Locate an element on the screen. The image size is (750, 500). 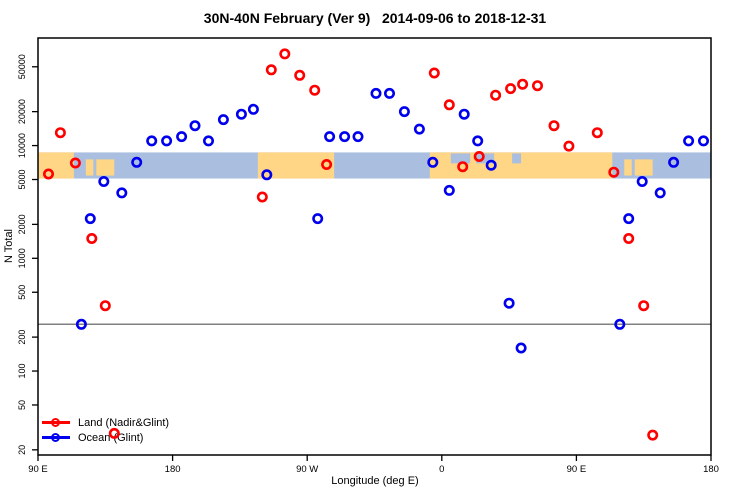
legend-item-ocean: Ocean (Glint) is located at coordinates (105, 437).